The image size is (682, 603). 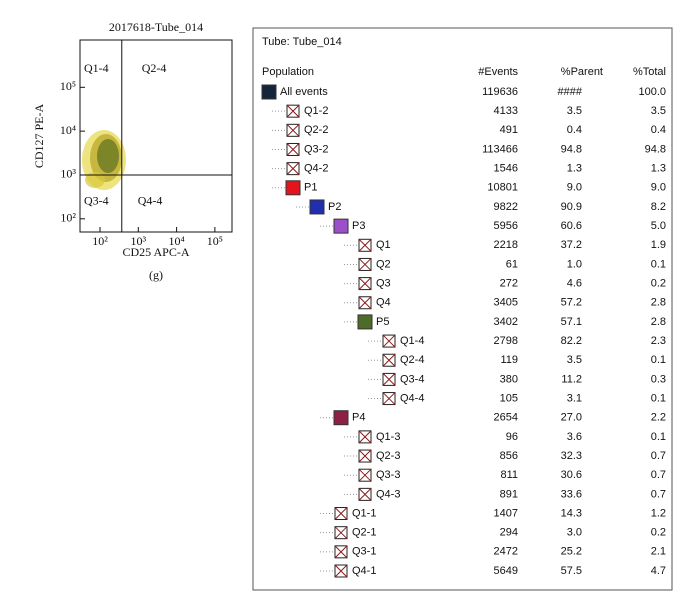 What do you see at coordinates (571, 475) in the screenshot?
I see `percent-parent: 30.6` at bounding box center [571, 475].